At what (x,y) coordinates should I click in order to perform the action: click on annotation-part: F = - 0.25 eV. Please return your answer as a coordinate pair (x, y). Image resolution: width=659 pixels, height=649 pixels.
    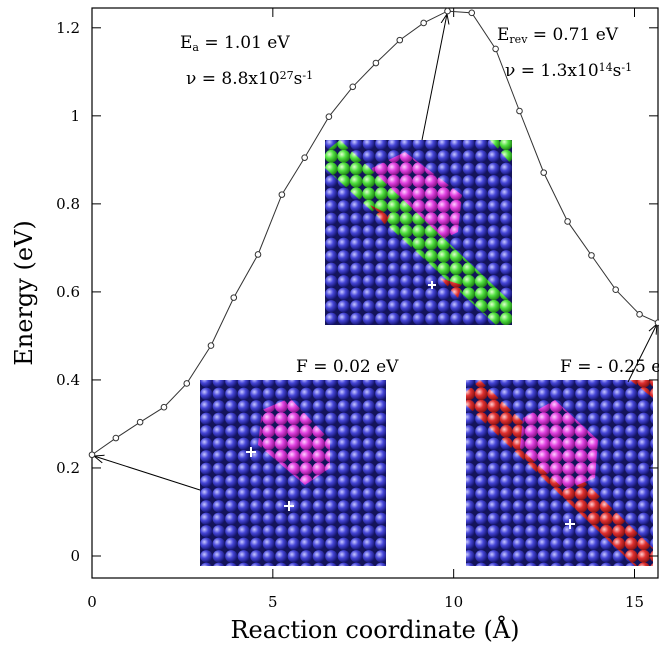
    Looking at the image, I should click on (609, 367).